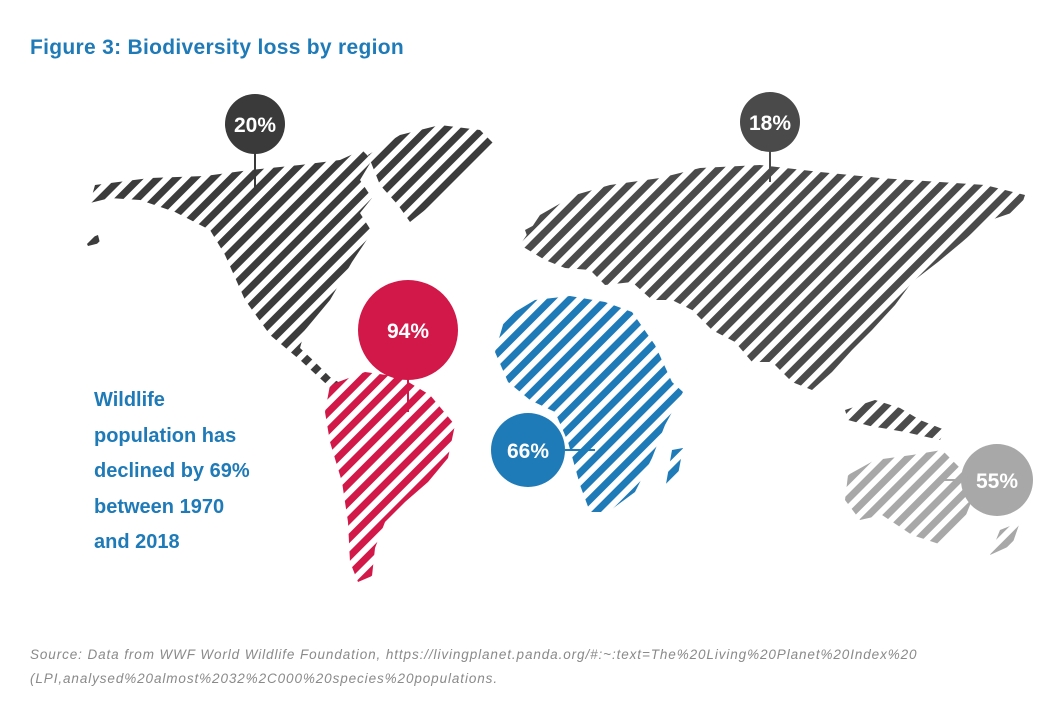  I want to click on marker-circle-eurasia, so click(770, 122).